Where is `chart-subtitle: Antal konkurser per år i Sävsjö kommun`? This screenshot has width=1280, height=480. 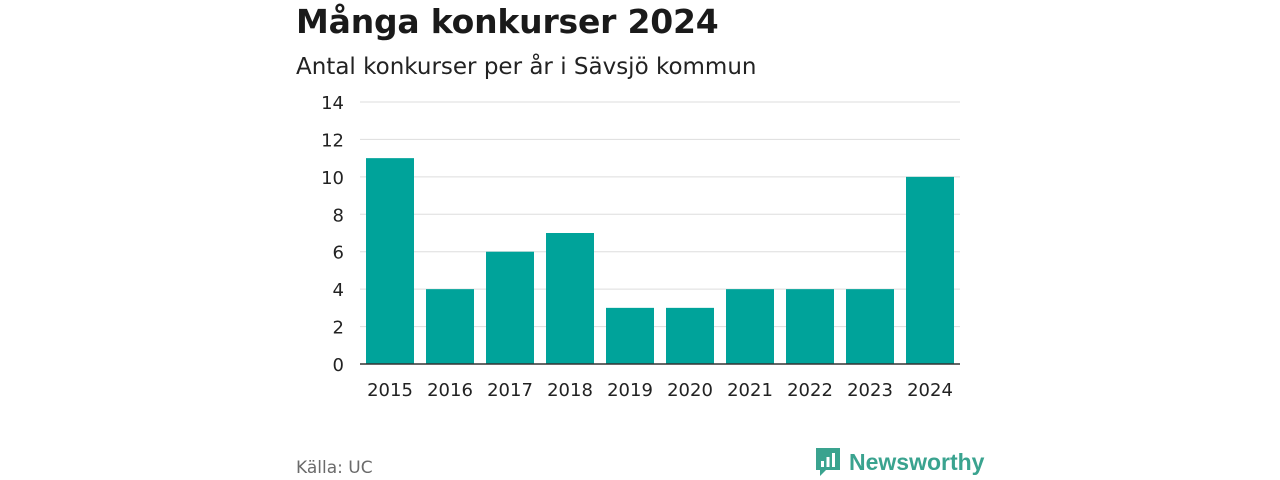 chart-subtitle: Antal konkurser per år i Sävsjö kommun is located at coordinates (526, 67).